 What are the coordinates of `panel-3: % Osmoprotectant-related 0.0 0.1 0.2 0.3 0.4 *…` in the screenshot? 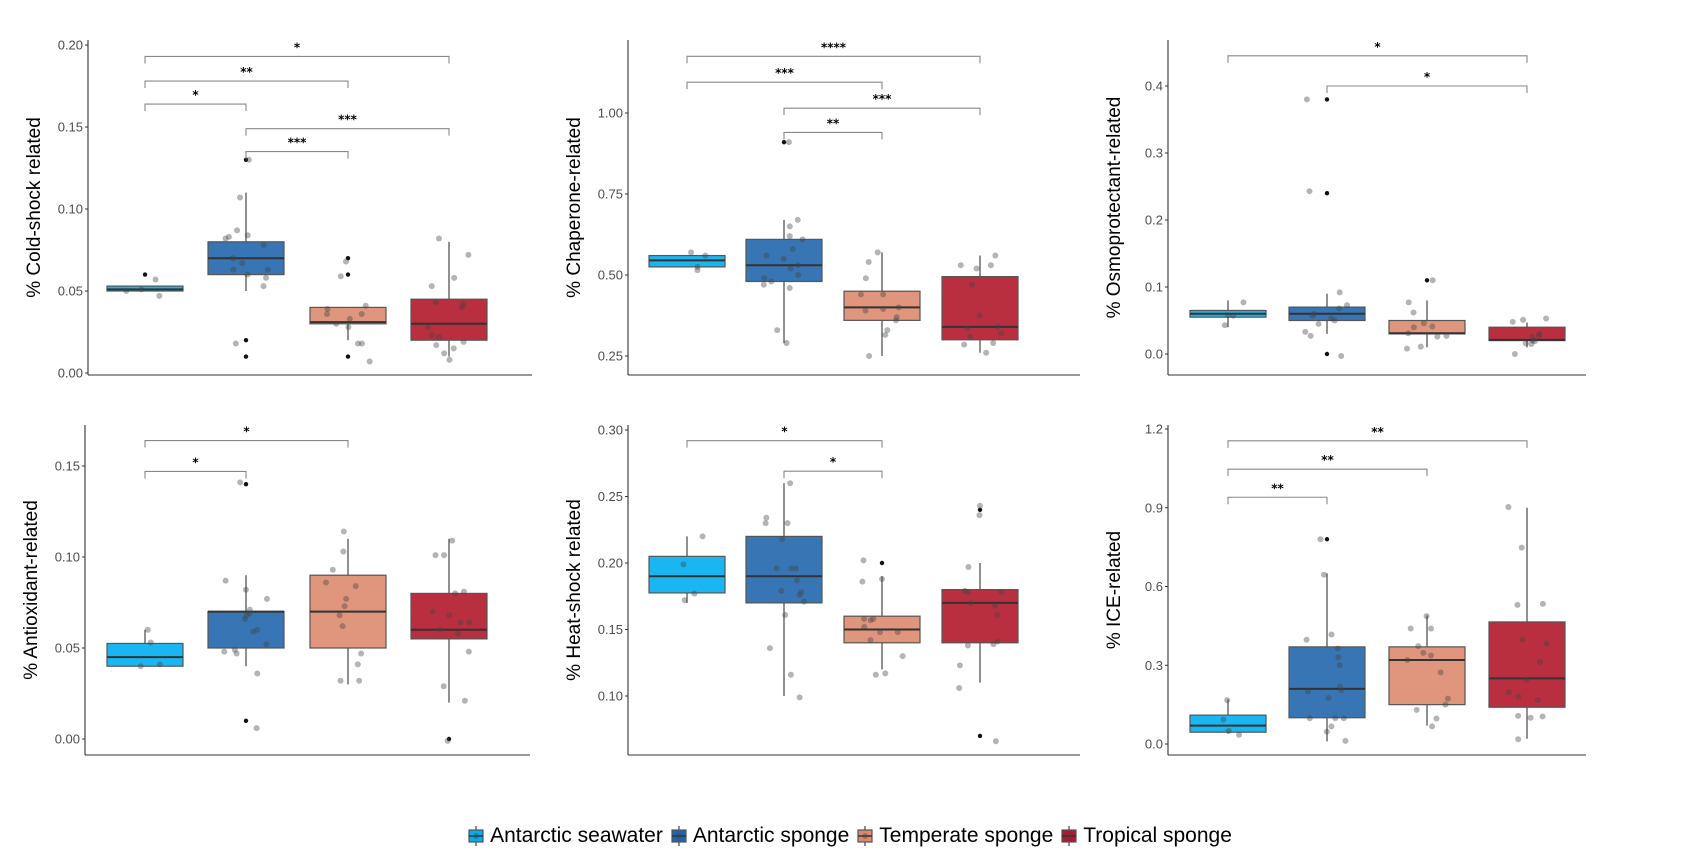 It's located at (1345, 208).